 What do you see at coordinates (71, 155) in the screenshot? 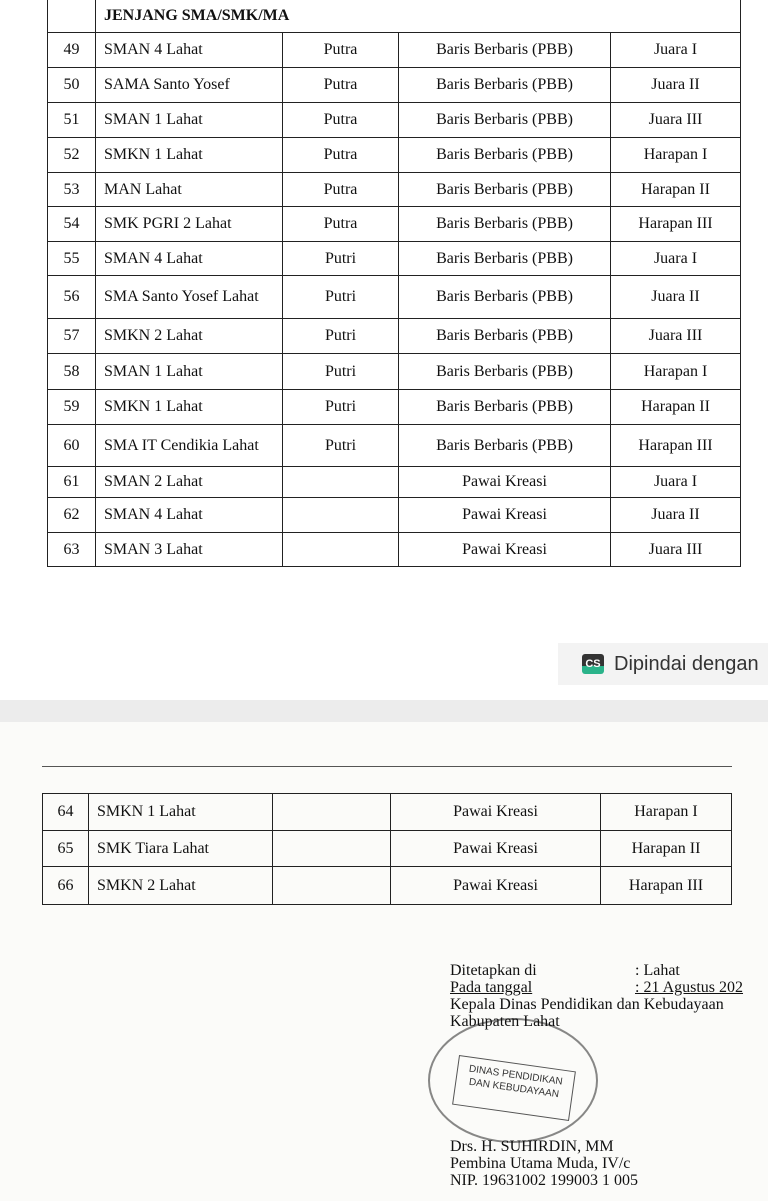
I see `row-number: 52` at bounding box center [71, 155].